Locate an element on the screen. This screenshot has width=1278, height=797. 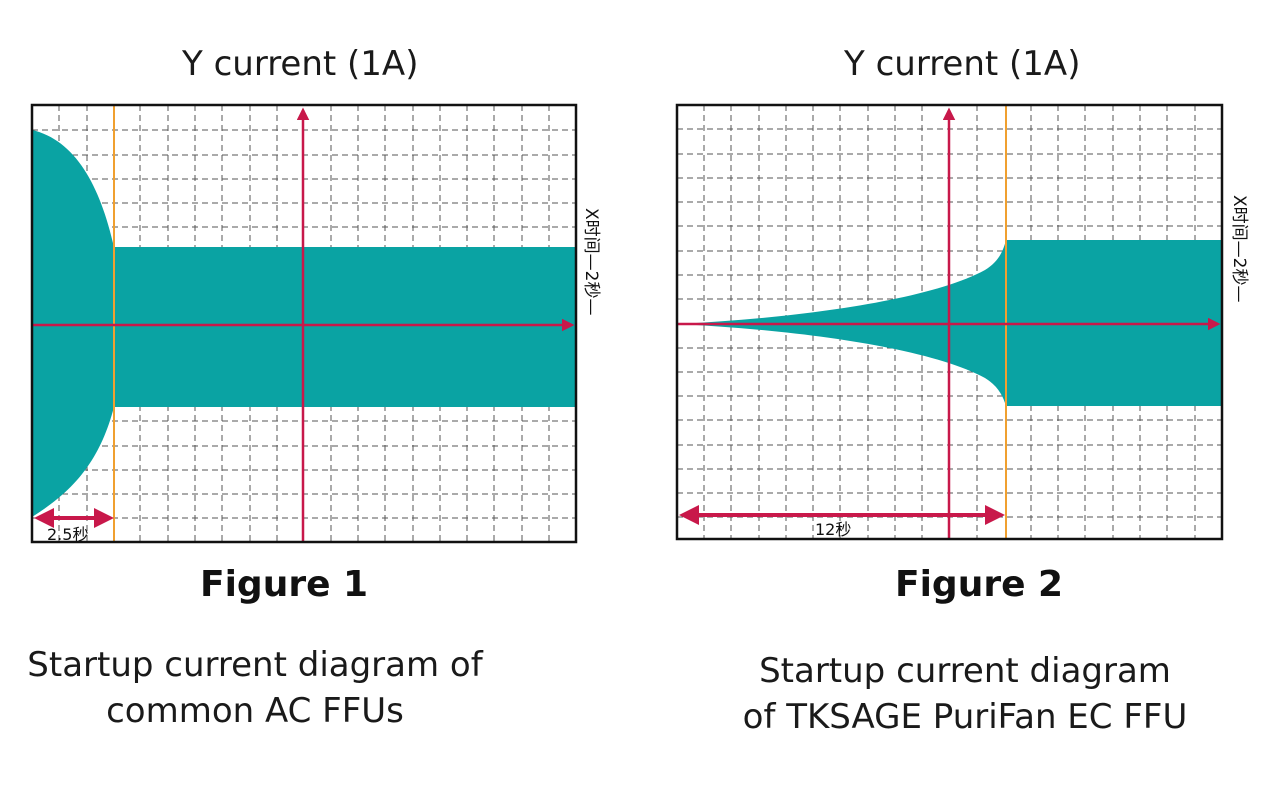
figure2-x-axis-label: X时间—2秒— is located at coordinates (1239, 248).